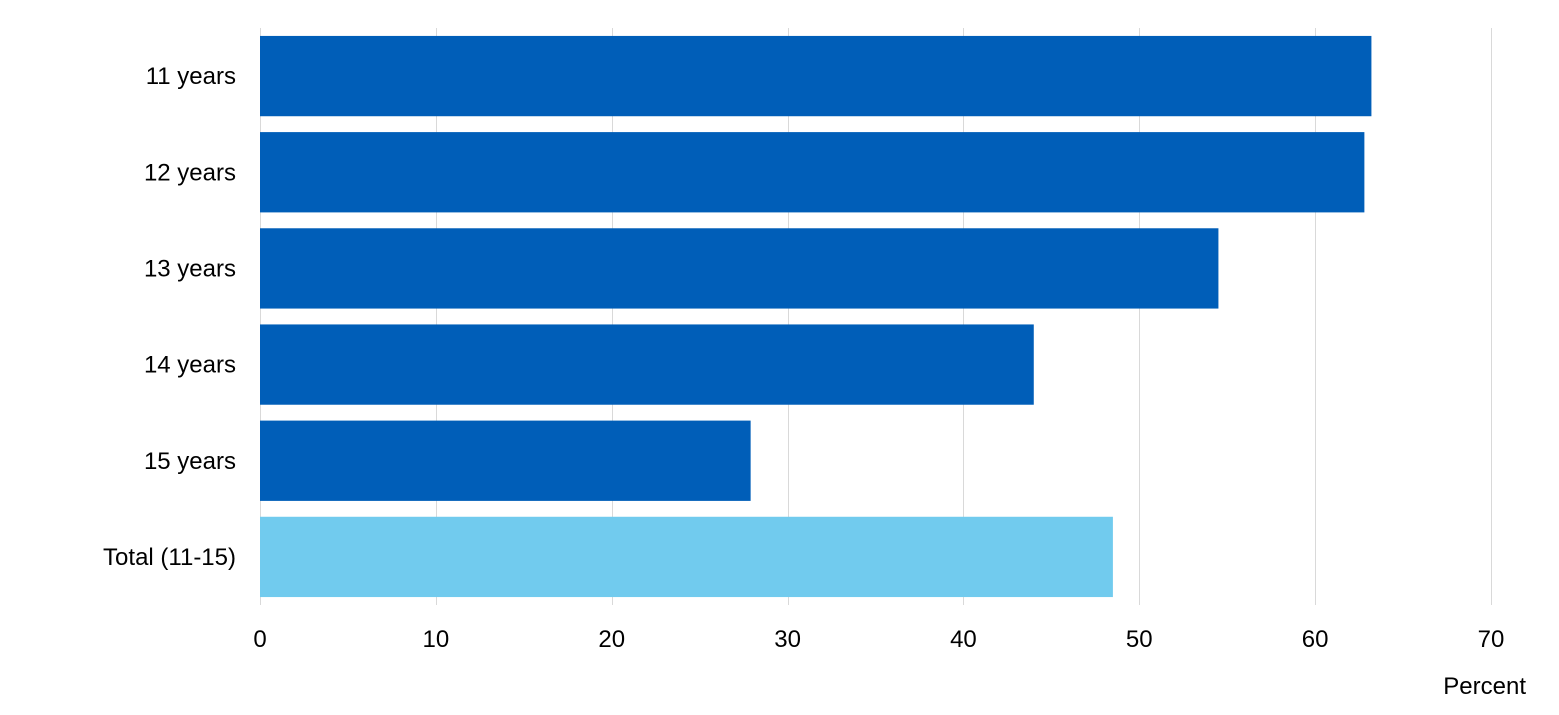  Describe the element at coordinates (611, 639) in the screenshot. I see `x-tick-label: 20` at that location.